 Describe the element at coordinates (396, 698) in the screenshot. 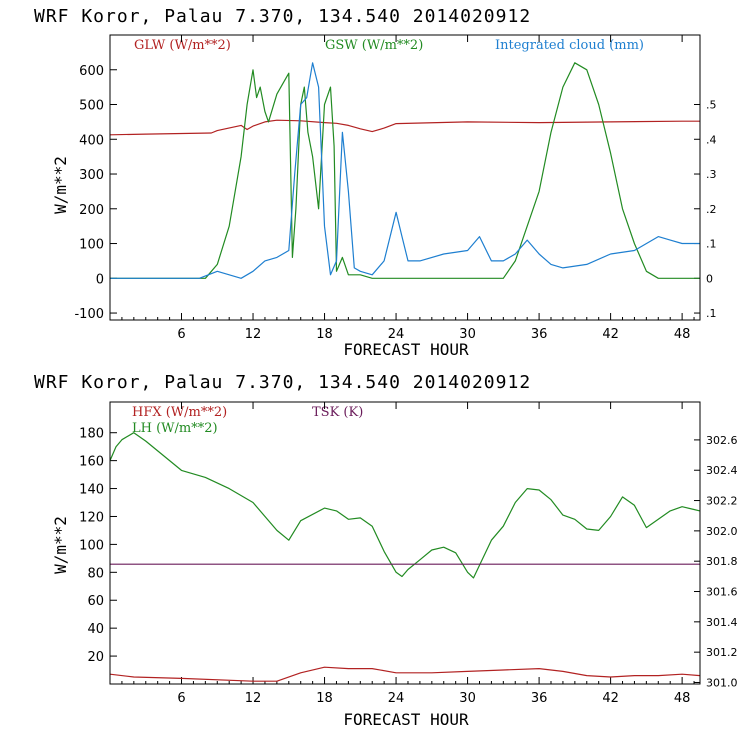

I see `bottom-x-tick-label: 24` at that location.